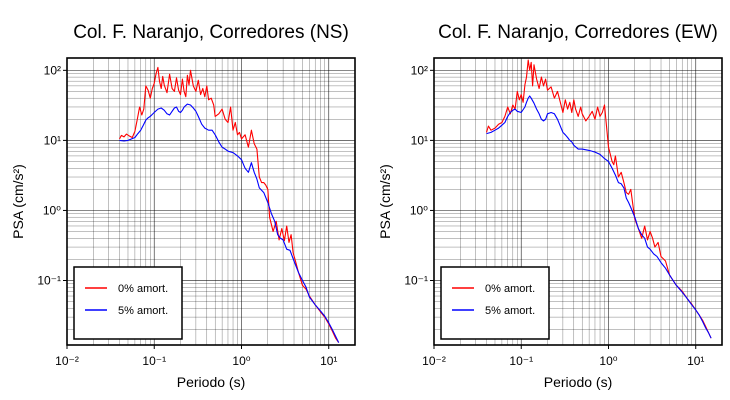  I want to click on chart-title: Col. F. Naranjo, Corredores (NS), so click(211, 32).